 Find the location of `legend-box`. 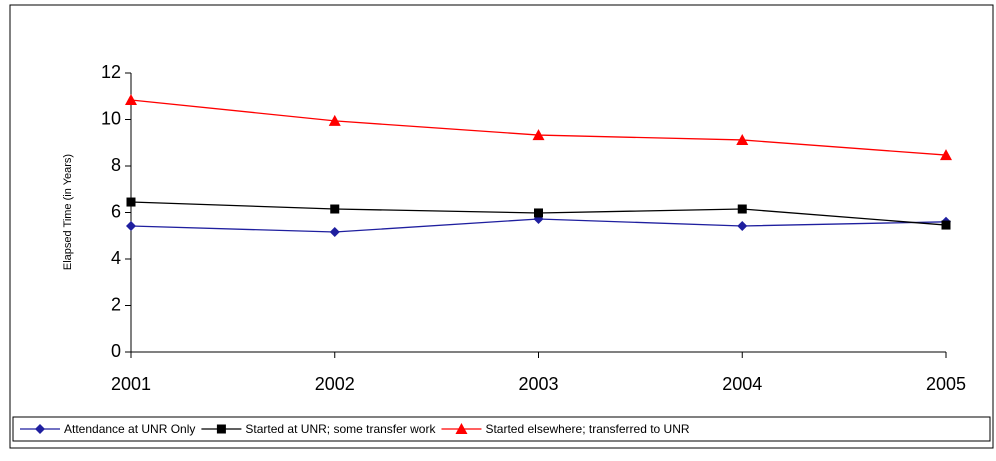

legend-box is located at coordinates (501, 429).